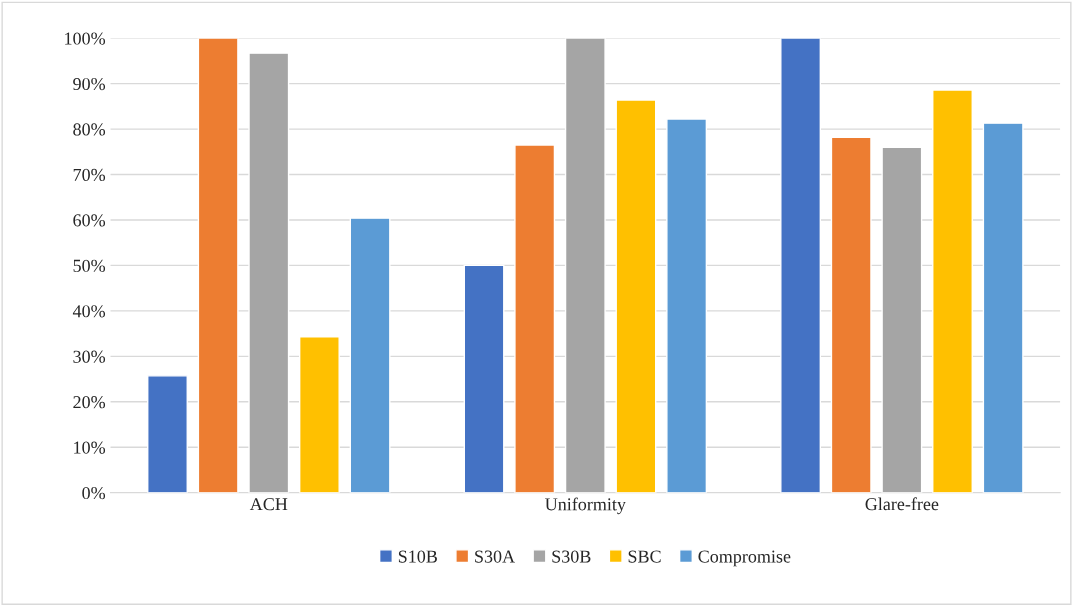  What do you see at coordinates (89, 402) in the screenshot?
I see `y-tick-label: 20%` at bounding box center [89, 402].